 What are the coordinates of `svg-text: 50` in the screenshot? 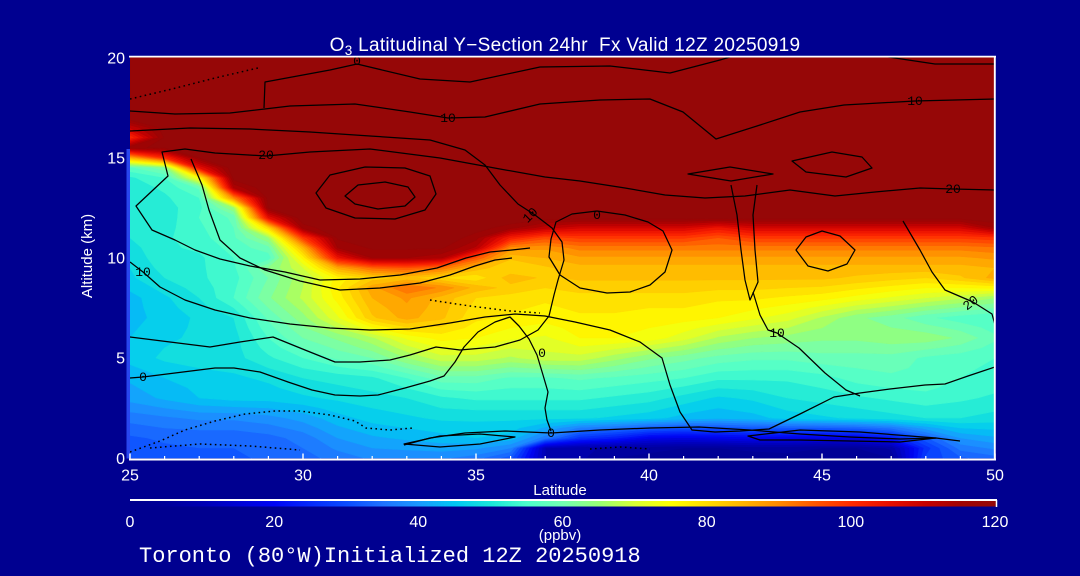 It's located at (995, 476).